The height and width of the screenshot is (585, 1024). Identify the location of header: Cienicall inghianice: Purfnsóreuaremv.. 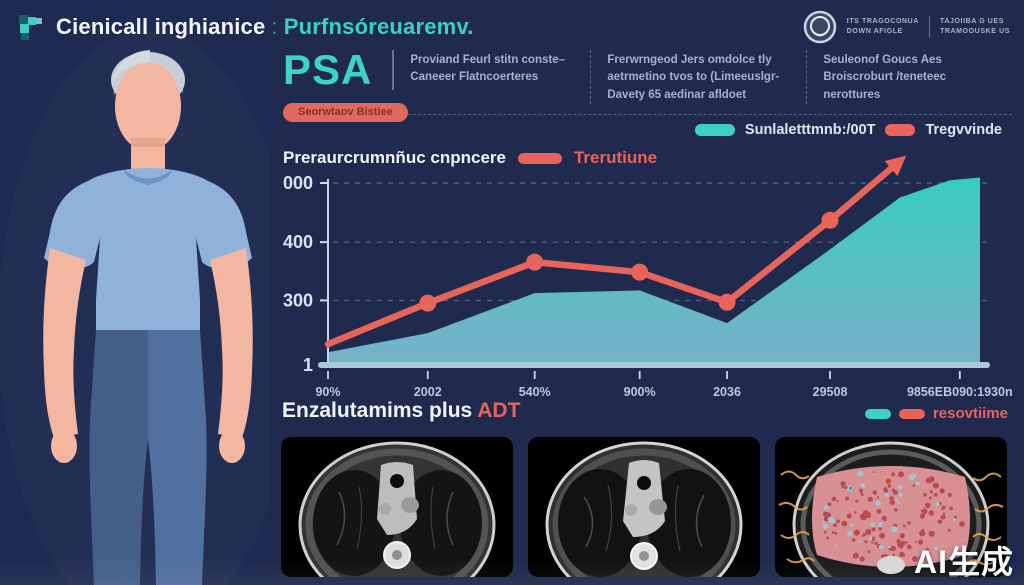
(245, 27).